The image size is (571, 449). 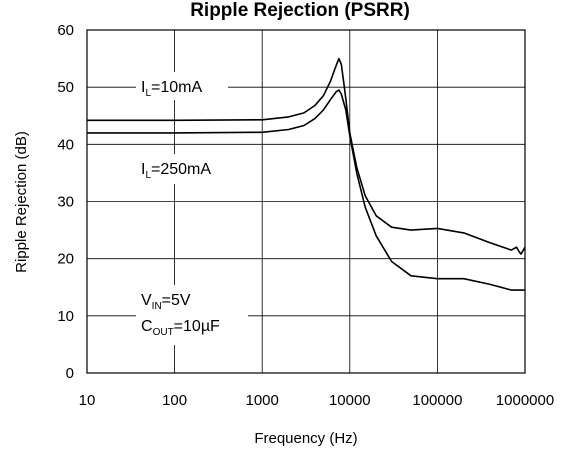 I want to click on x-tick-label: 10000, so click(x=350, y=400).